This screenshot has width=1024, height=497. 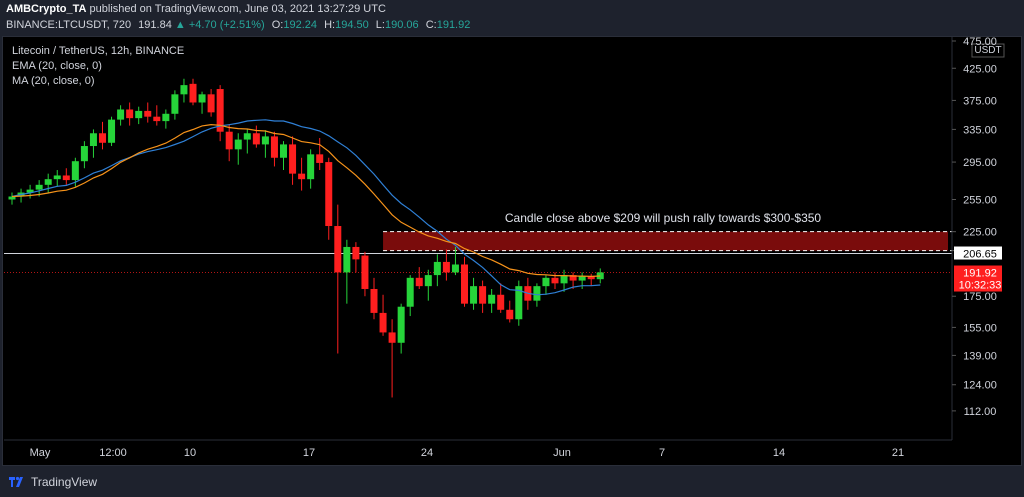 What do you see at coordinates (69, 25) in the screenshot?
I see `symbol-name: BINANCE:LTCUSDT, 720` at bounding box center [69, 25].